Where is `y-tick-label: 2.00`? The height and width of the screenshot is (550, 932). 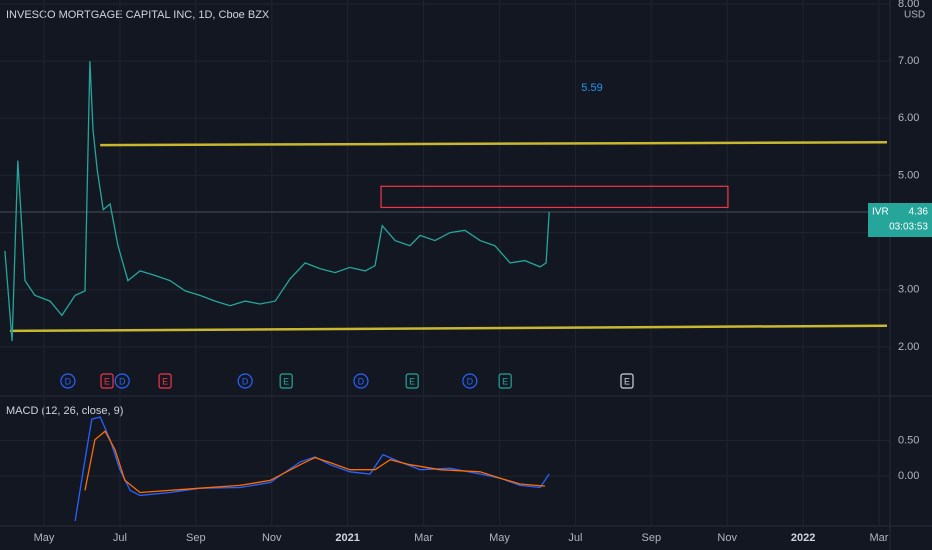 y-tick-label: 2.00 is located at coordinates (908, 347).